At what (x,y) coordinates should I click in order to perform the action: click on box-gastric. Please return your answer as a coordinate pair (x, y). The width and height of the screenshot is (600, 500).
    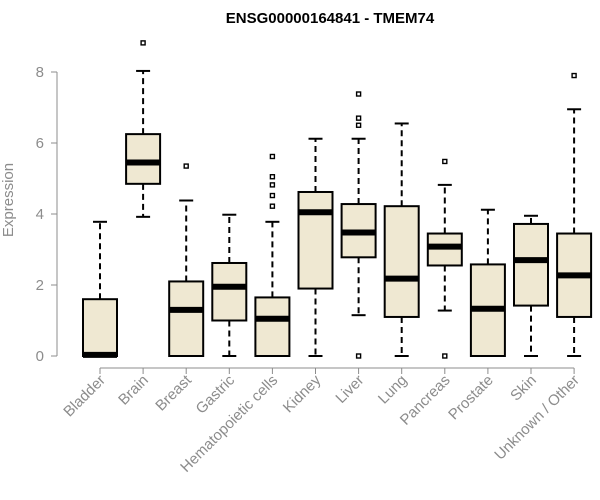
    Looking at the image, I should click on (229, 285).